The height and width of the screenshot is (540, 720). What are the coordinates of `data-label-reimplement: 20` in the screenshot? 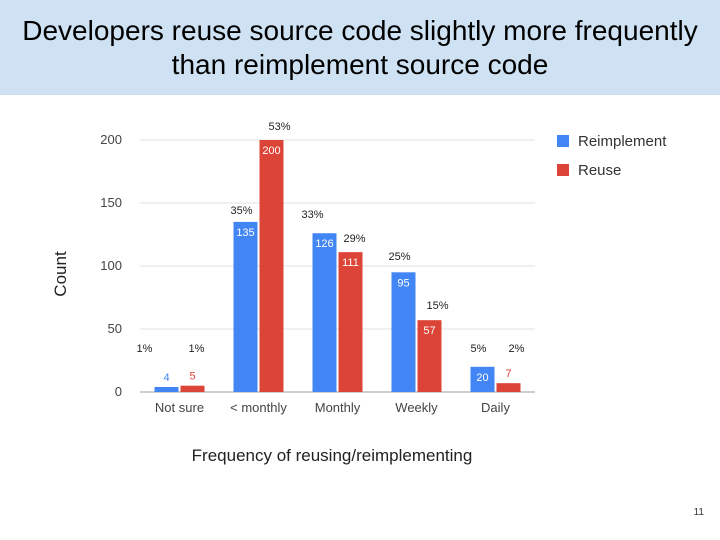 It's located at (482, 378).